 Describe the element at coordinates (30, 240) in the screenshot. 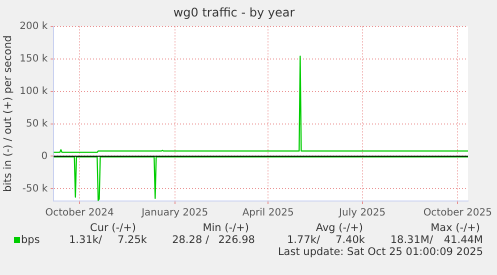

I see `legend-label: bps` at that location.